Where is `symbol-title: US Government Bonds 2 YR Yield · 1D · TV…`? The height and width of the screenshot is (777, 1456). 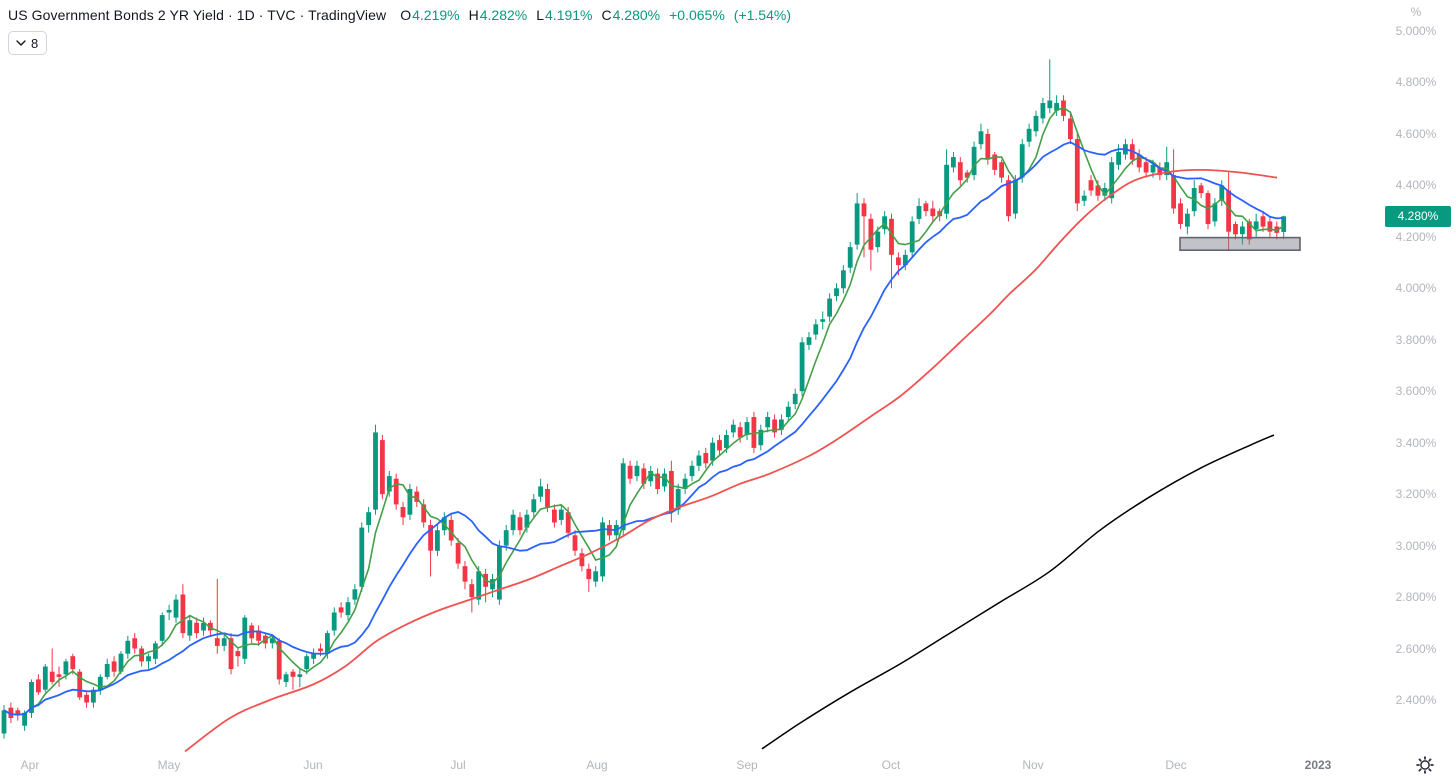
symbol-title: US Government Bonds 2 YR Yield · 1D · TV… is located at coordinates (197, 15).